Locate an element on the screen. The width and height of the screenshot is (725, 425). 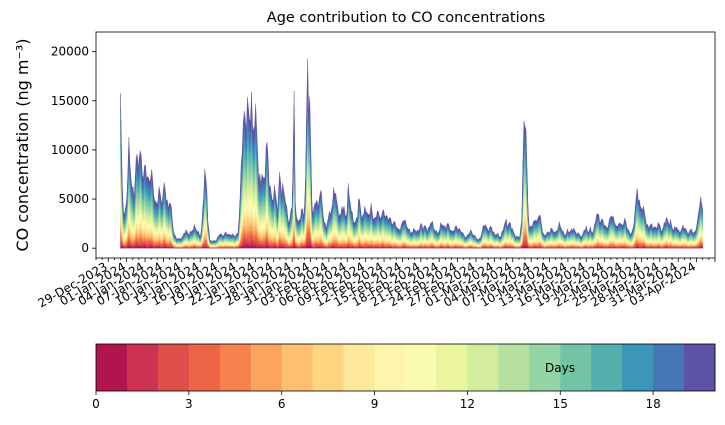
colorbar-frame is located at coordinates (405, 367).